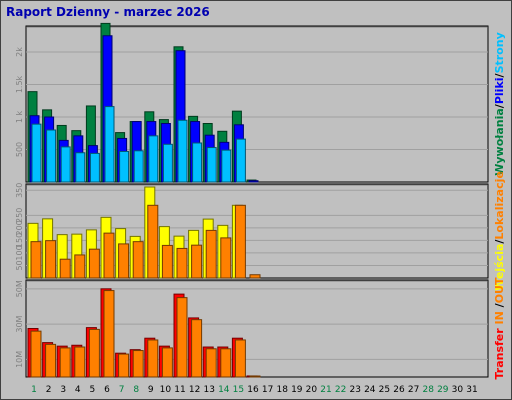 The image size is (512, 400). Describe the element at coordinates (179, 390) in the screenshot. I see `day-label-11: 11` at that location.